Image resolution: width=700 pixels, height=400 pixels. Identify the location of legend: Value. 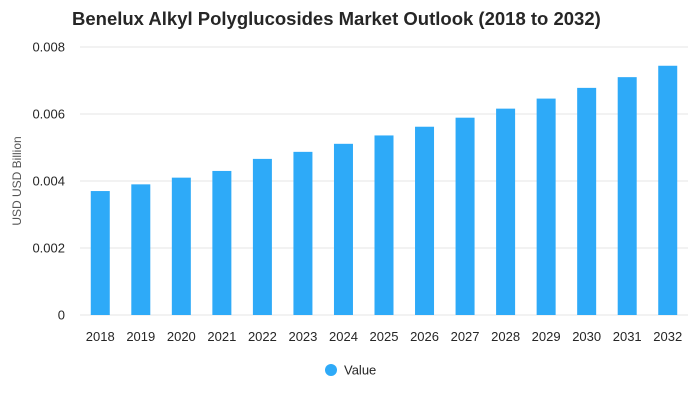
(350, 370).